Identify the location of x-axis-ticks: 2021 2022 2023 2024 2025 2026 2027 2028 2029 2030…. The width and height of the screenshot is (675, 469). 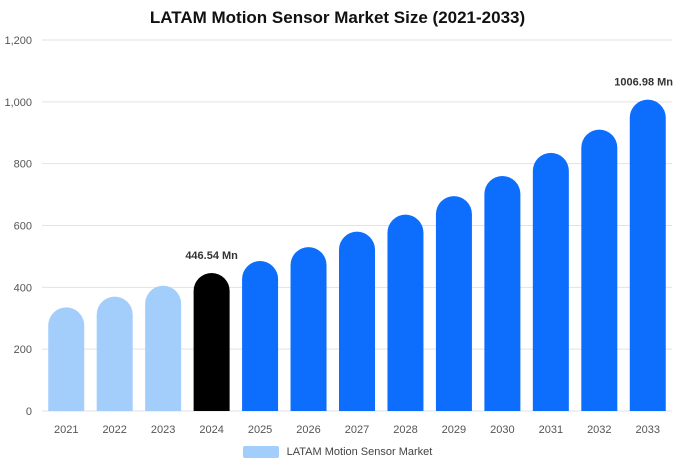
(357, 430).